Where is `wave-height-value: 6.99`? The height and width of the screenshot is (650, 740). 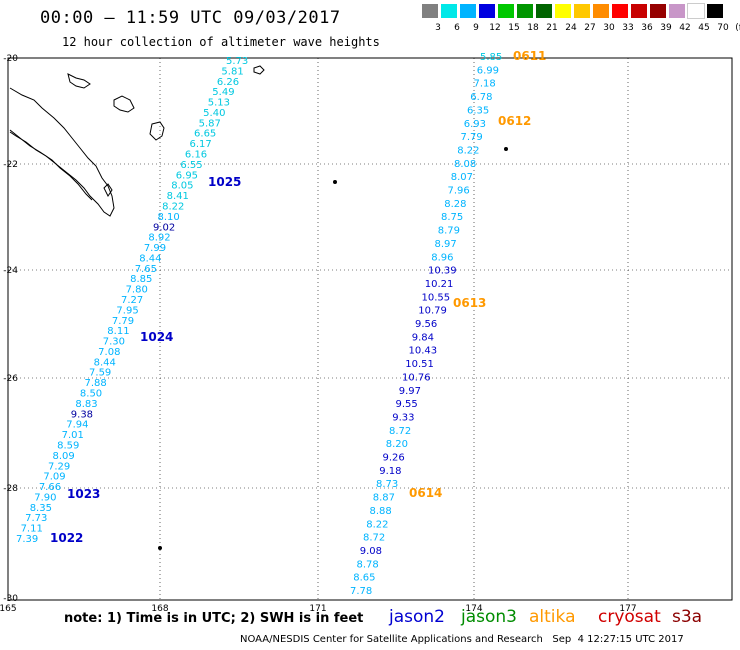
wave-height-value: 6.99 is located at coordinates (488, 70).